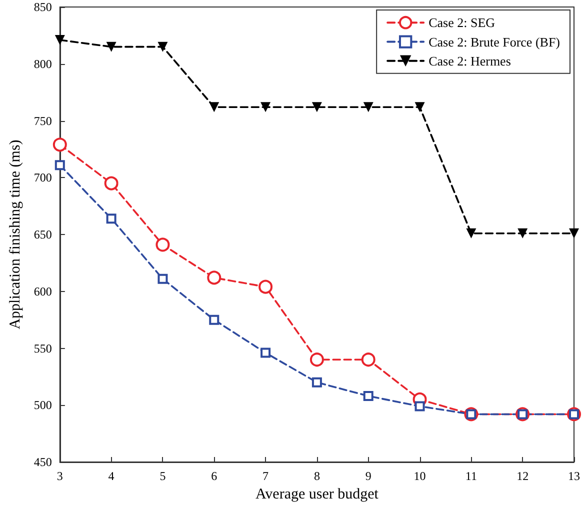 Image resolution: width=584 pixels, height=512 pixels. What do you see at coordinates (43, 405) in the screenshot?
I see `y-tick-label: 500` at bounding box center [43, 405].